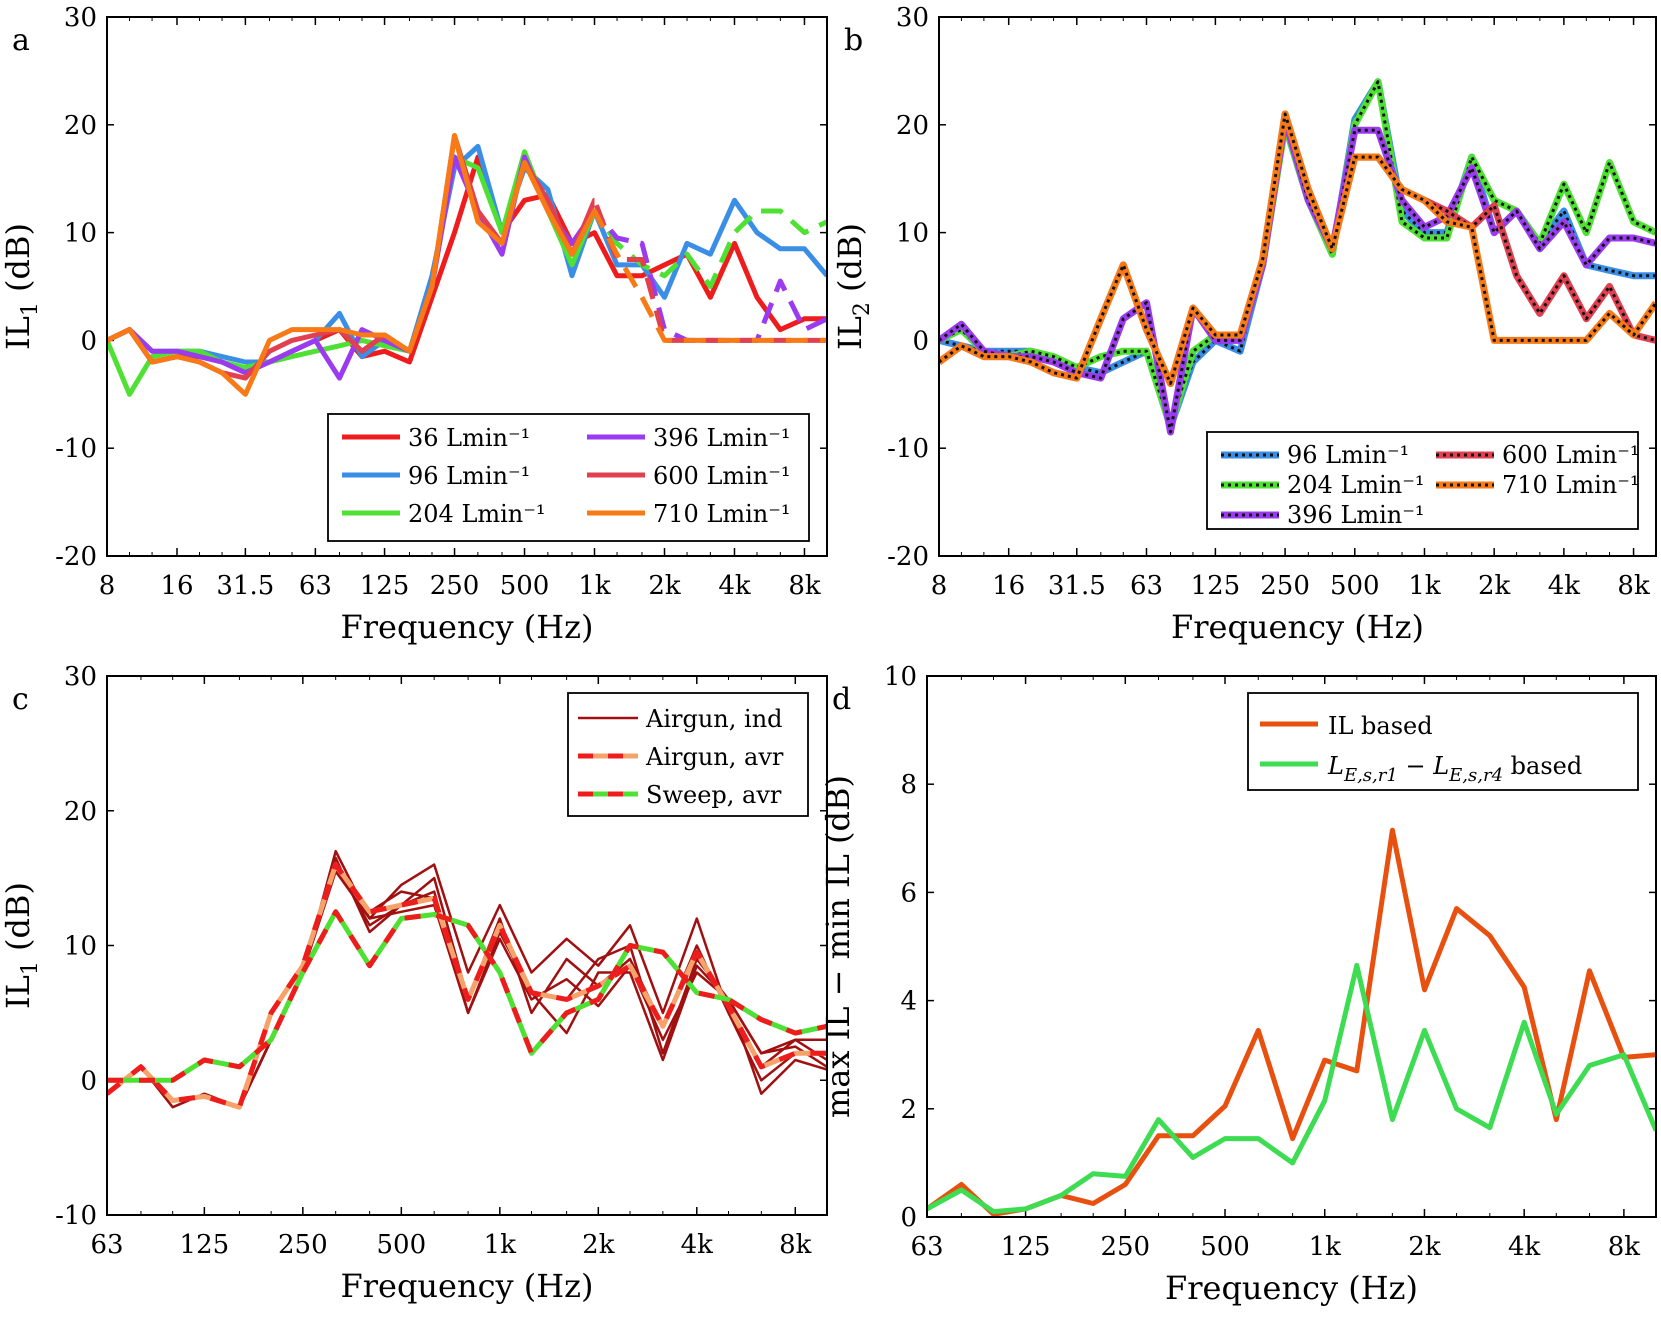 The width and height of the screenshot is (1661, 1320). Describe the element at coordinates (1454, 769) in the screenshot. I see `legend-label: LE,s,r1 − LE,s,r4 based` at that location.